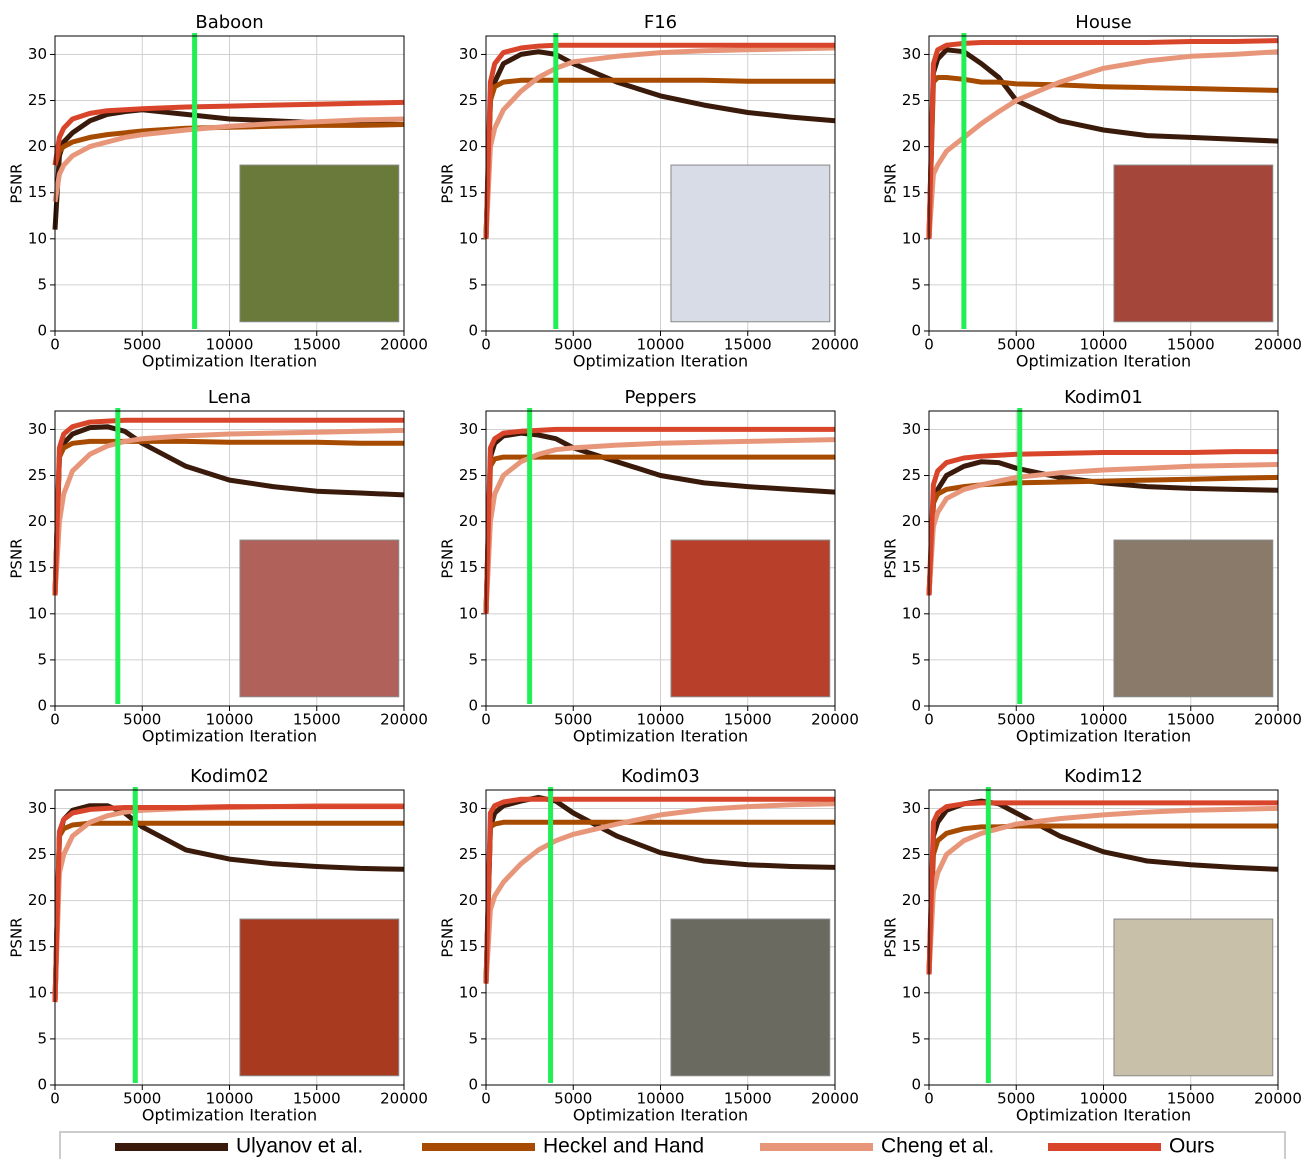  Describe the element at coordinates (1103, 397) in the screenshot. I see `chart-title: Kodim01` at that location.